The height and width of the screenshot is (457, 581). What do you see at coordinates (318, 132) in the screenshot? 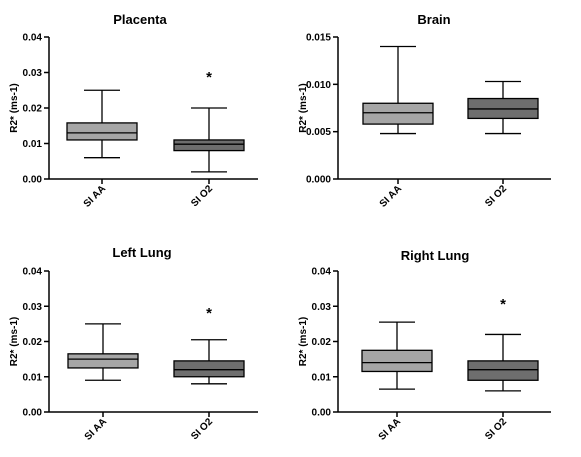
I see `y-tick-label: 0.005` at bounding box center [318, 132].